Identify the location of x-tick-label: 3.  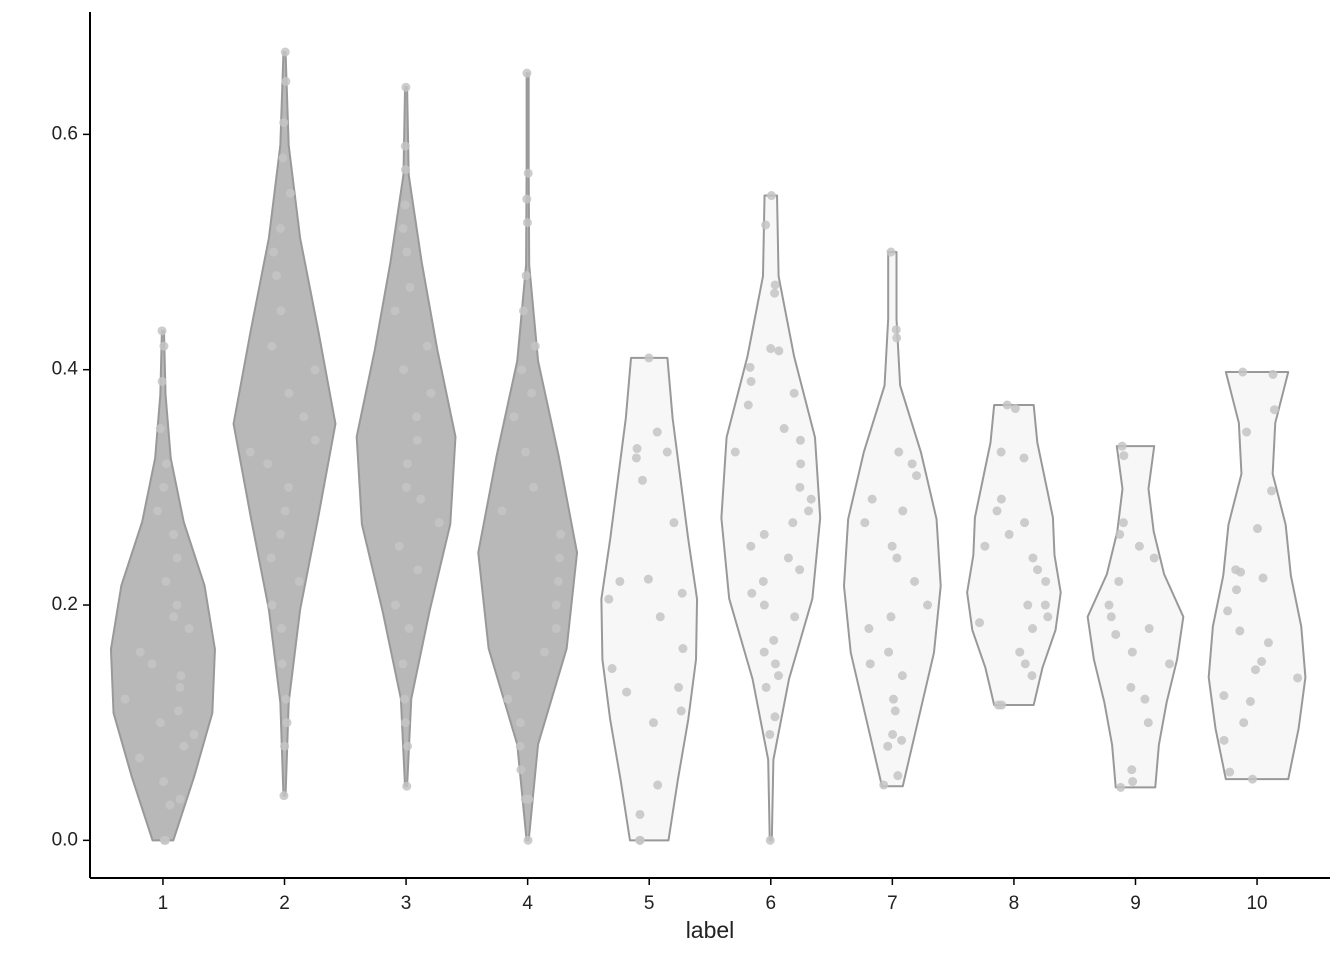
(406, 903).